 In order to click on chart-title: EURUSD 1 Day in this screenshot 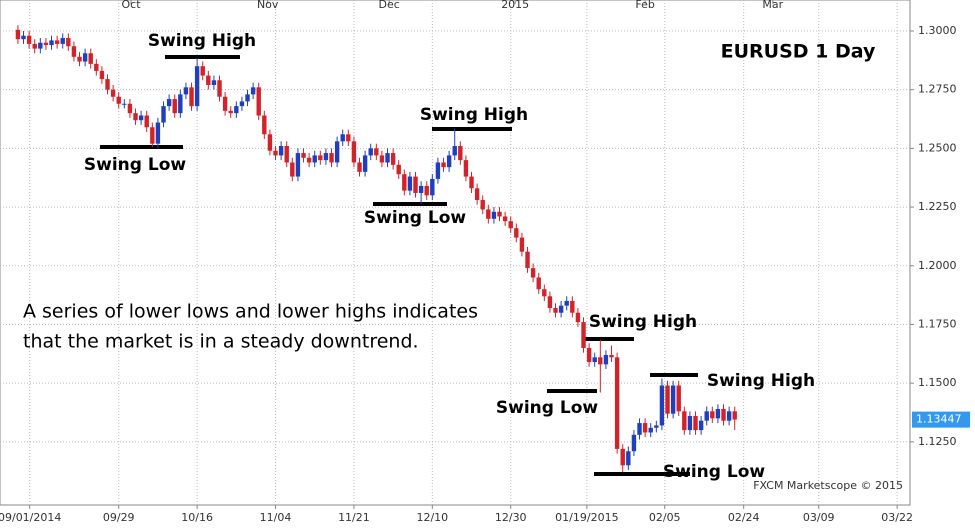, I will do `click(798, 52)`.